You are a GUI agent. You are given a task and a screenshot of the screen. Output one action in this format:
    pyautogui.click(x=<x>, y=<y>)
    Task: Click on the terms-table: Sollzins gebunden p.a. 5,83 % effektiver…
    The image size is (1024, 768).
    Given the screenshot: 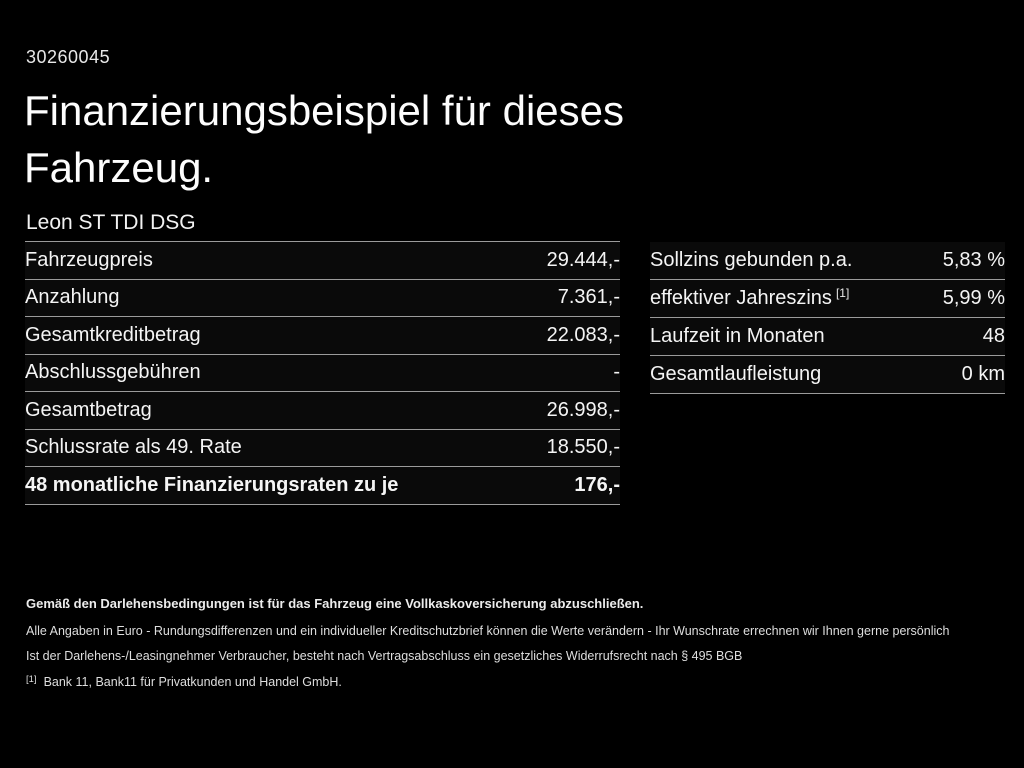 What is the action you would take?
    pyautogui.click(x=827, y=318)
    